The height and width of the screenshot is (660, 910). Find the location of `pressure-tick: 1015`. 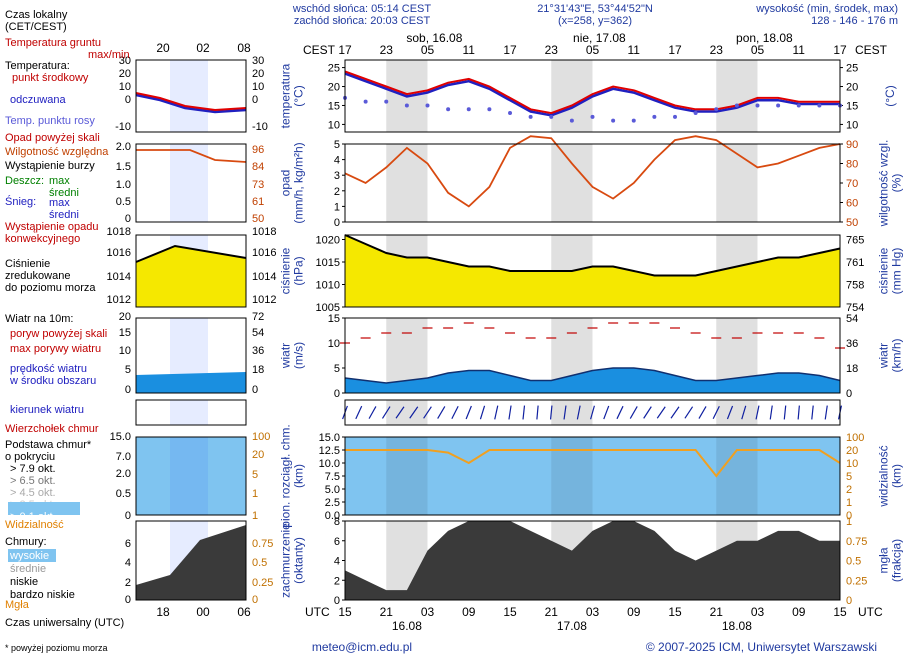

pressure-tick: 1015 is located at coordinates (328, 263).